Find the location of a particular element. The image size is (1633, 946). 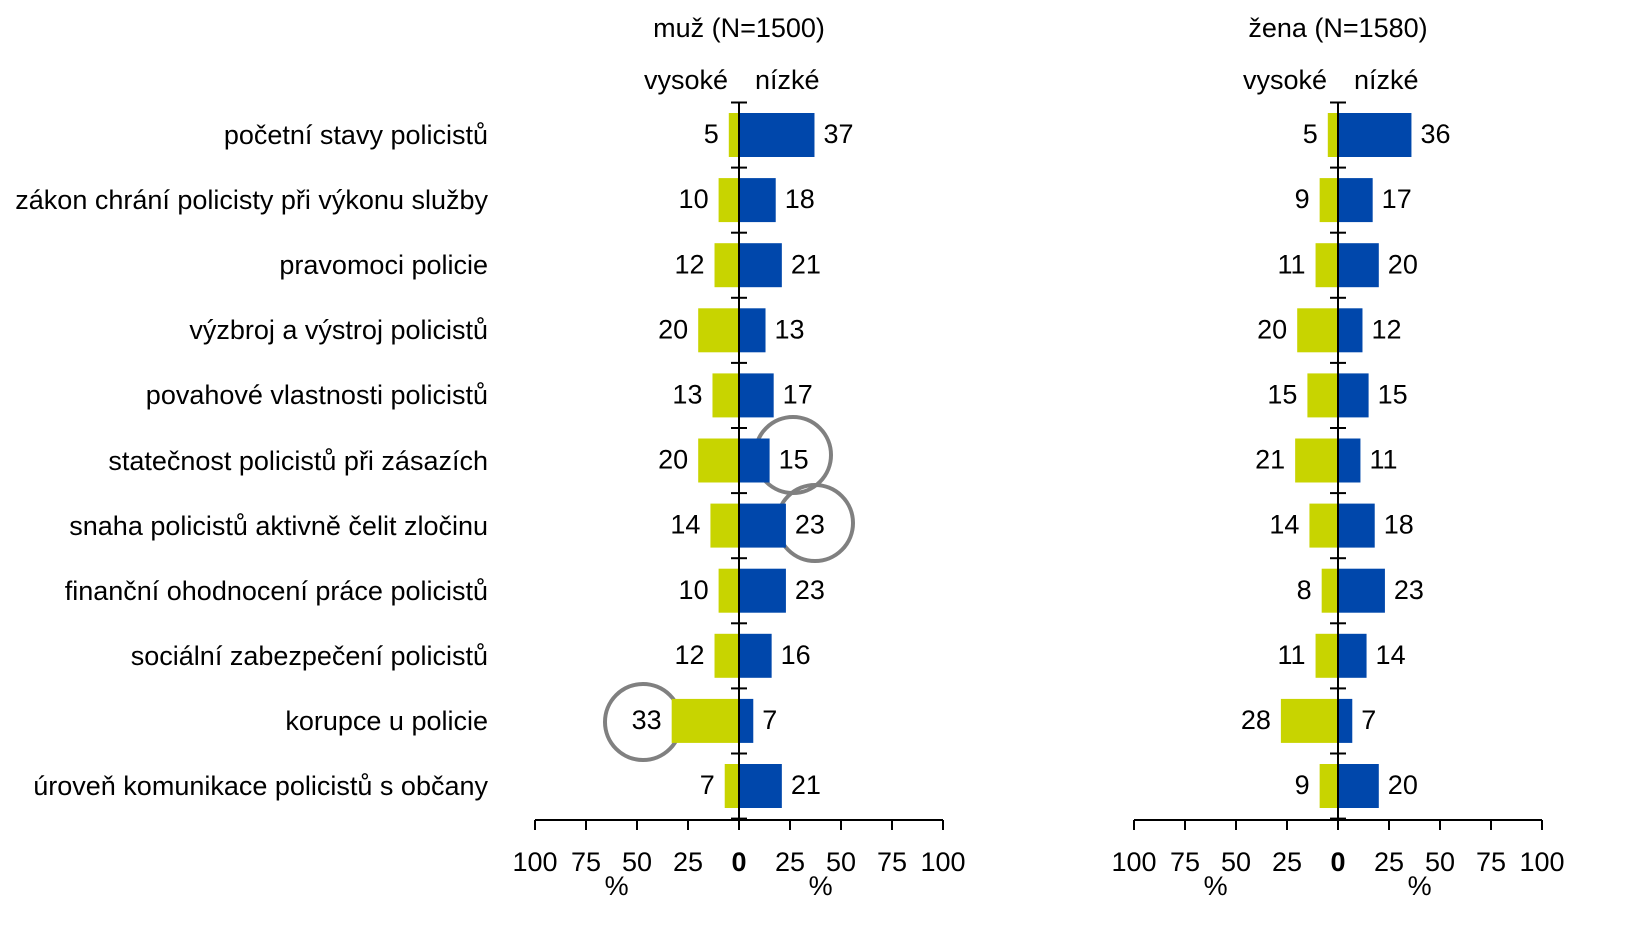

value-label: 23 is located at coordinates (1409, 590).